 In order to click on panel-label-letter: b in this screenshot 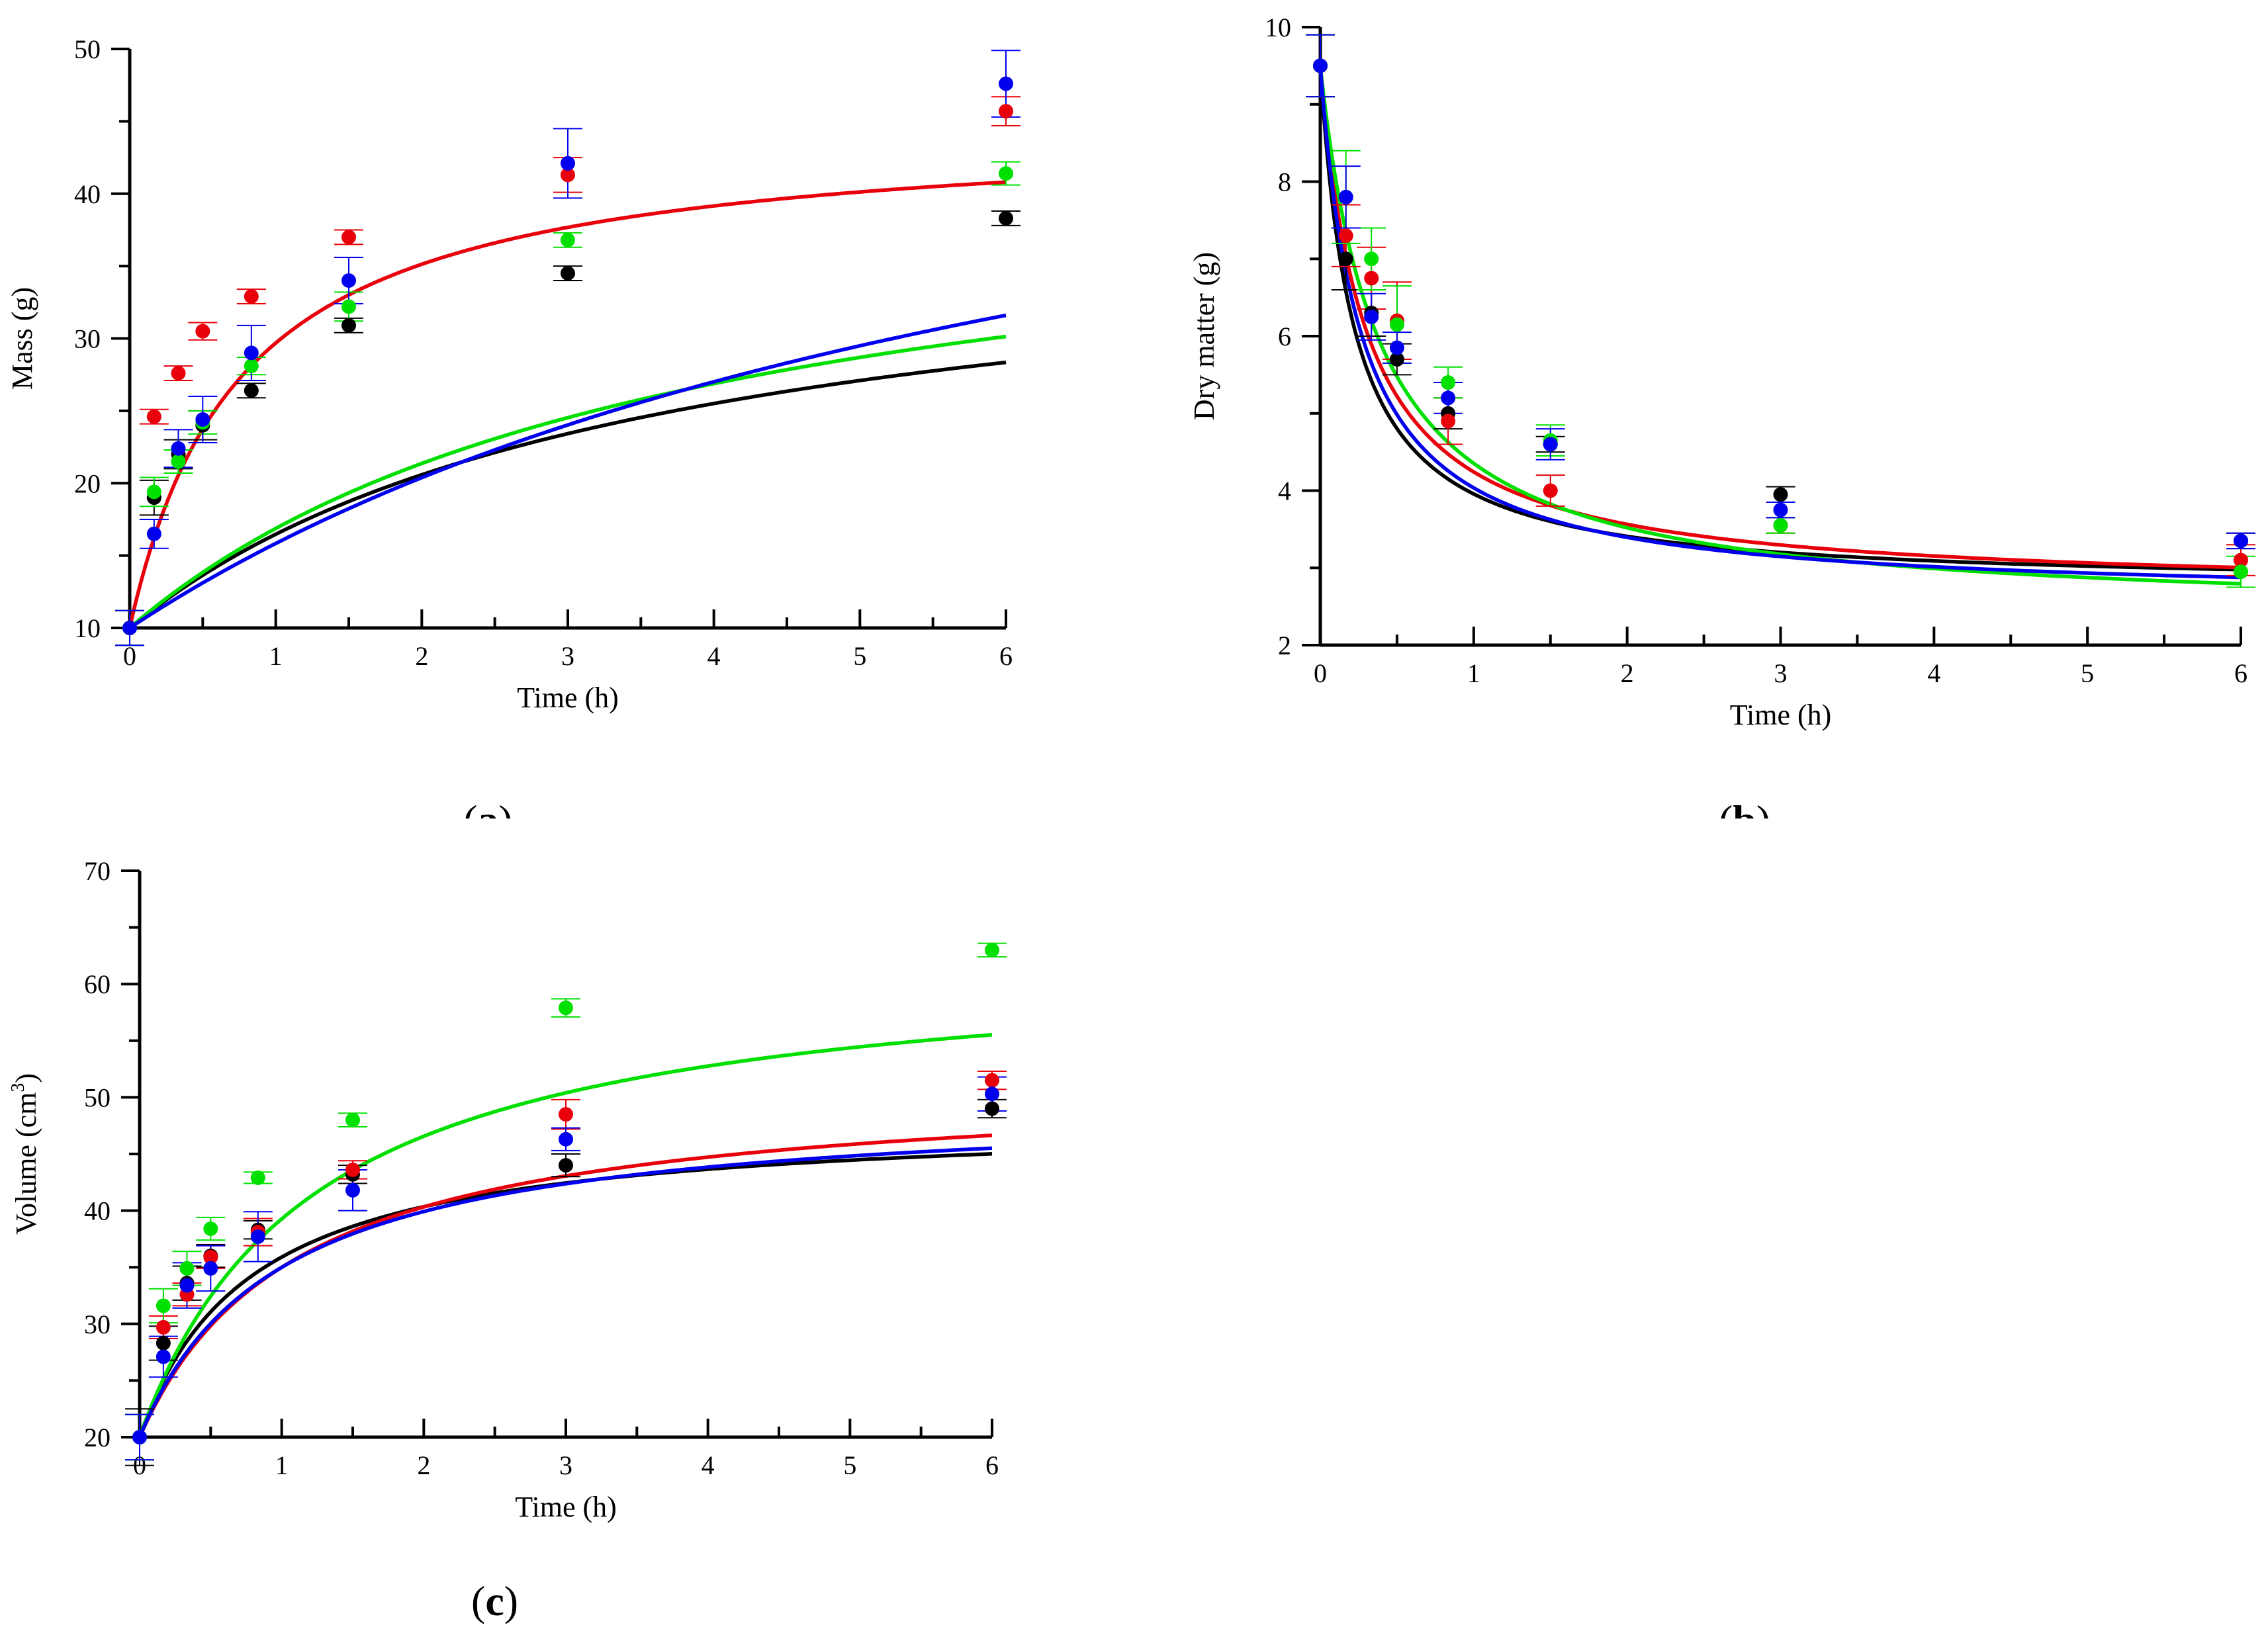, I will do `click(1744, 807)`.